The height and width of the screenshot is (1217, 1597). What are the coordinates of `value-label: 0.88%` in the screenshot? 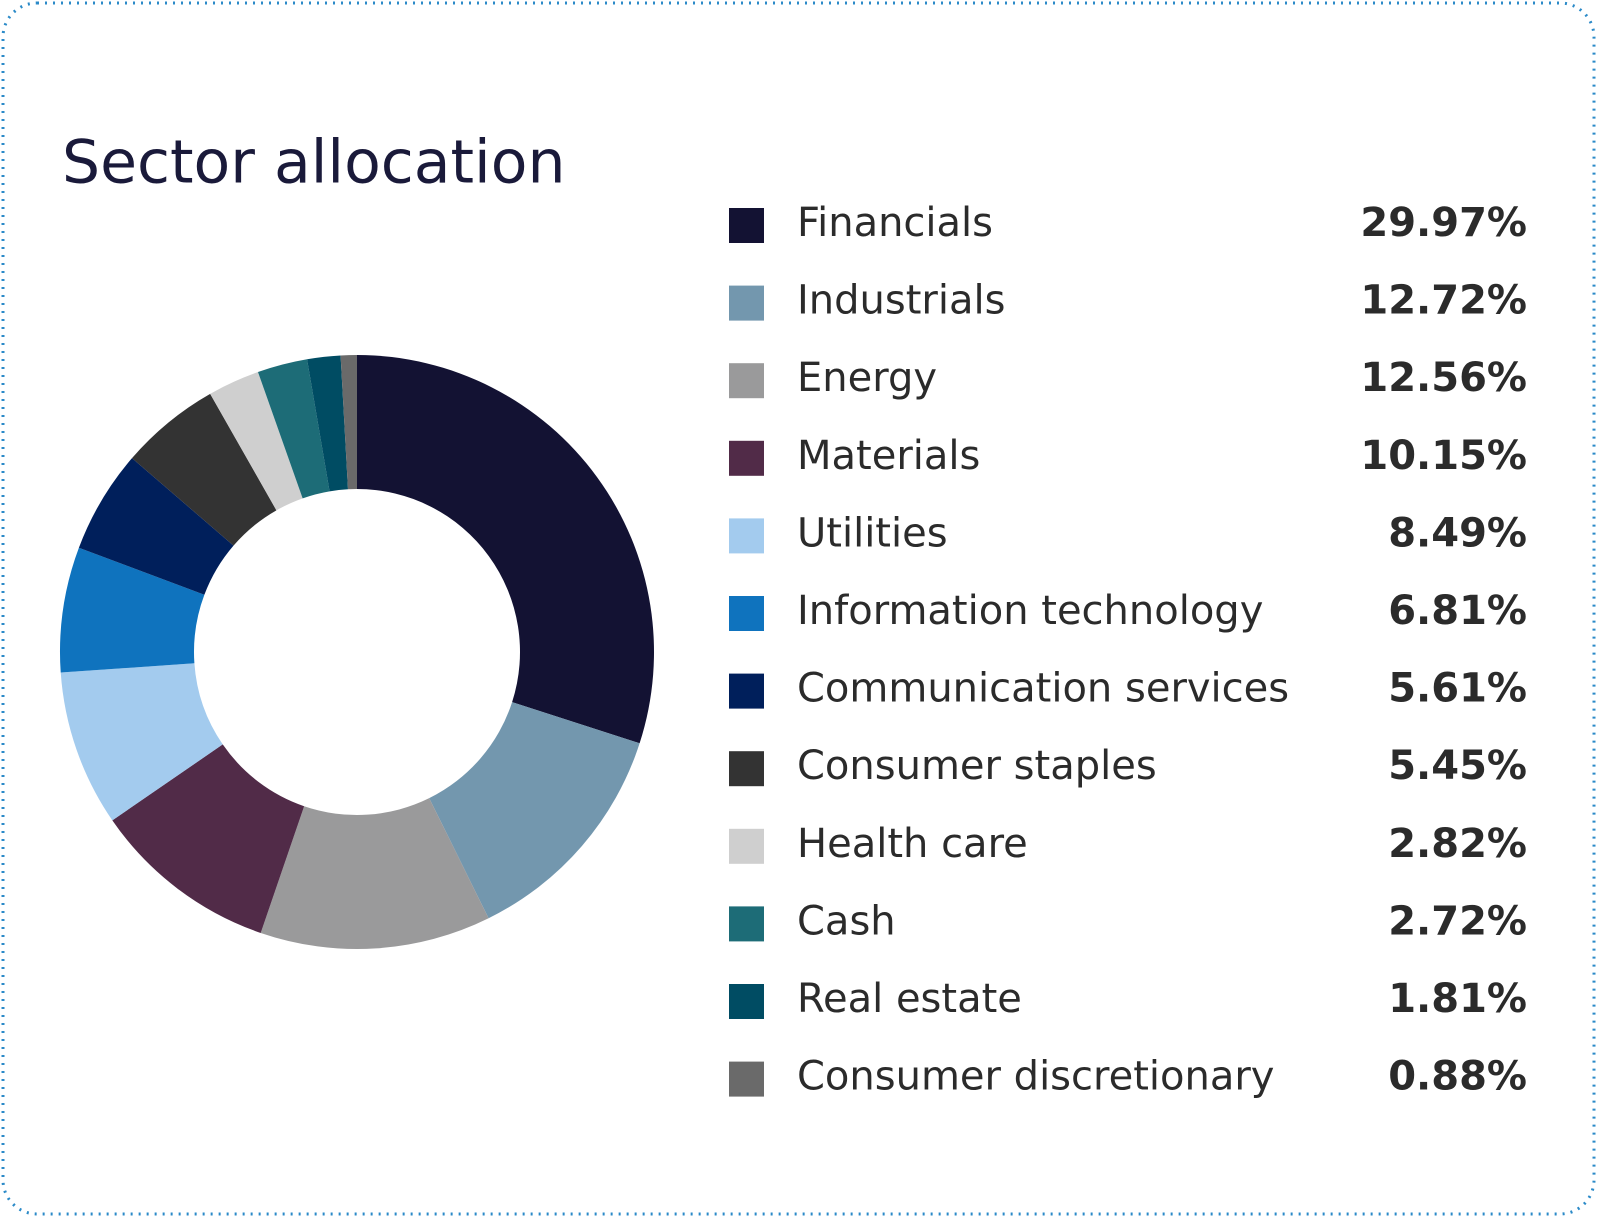 It's located at (1457, 1077).